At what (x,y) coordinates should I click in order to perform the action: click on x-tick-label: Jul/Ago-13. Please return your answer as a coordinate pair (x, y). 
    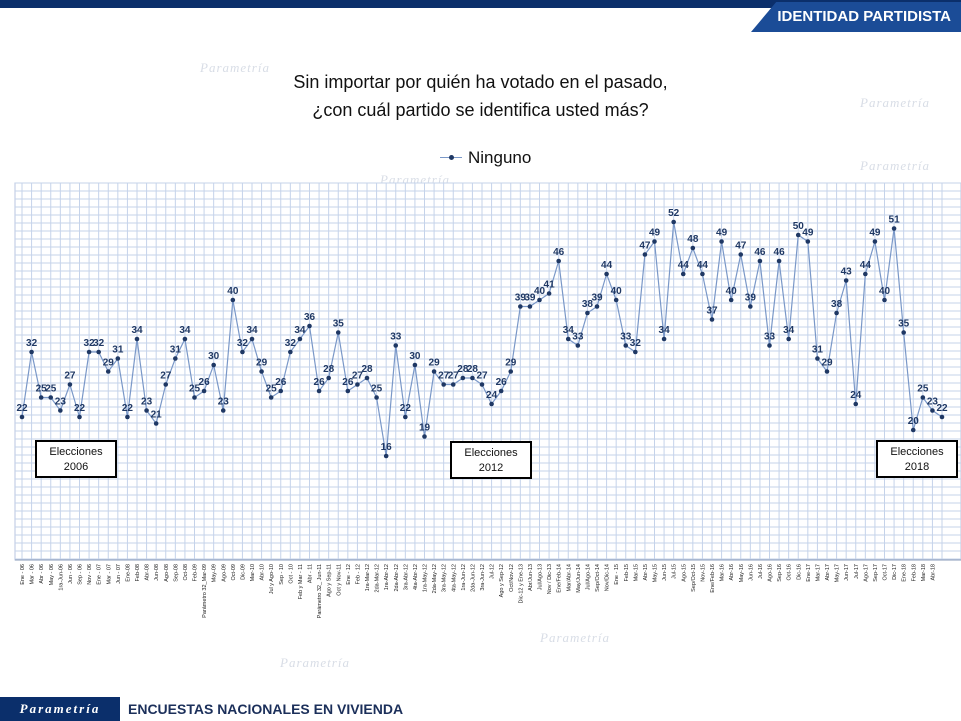
    Looking at the image, I should click on (541, 577).